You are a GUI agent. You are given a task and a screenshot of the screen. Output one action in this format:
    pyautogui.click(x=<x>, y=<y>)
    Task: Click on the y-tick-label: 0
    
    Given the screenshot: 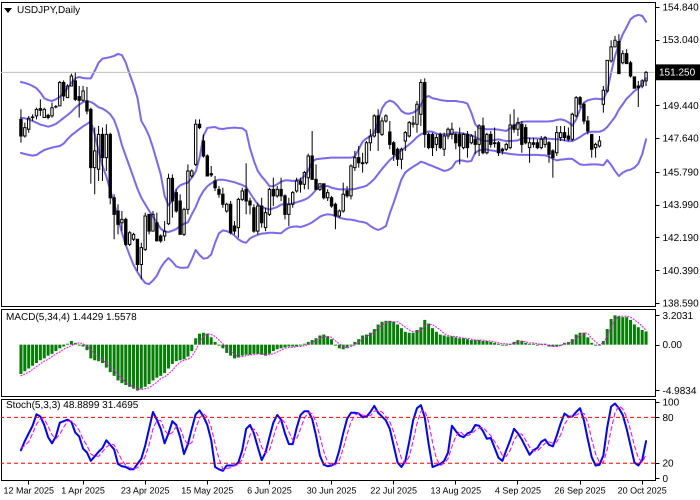 What is the action you would take?
    pyautogui.click(x=665, y=479)
    